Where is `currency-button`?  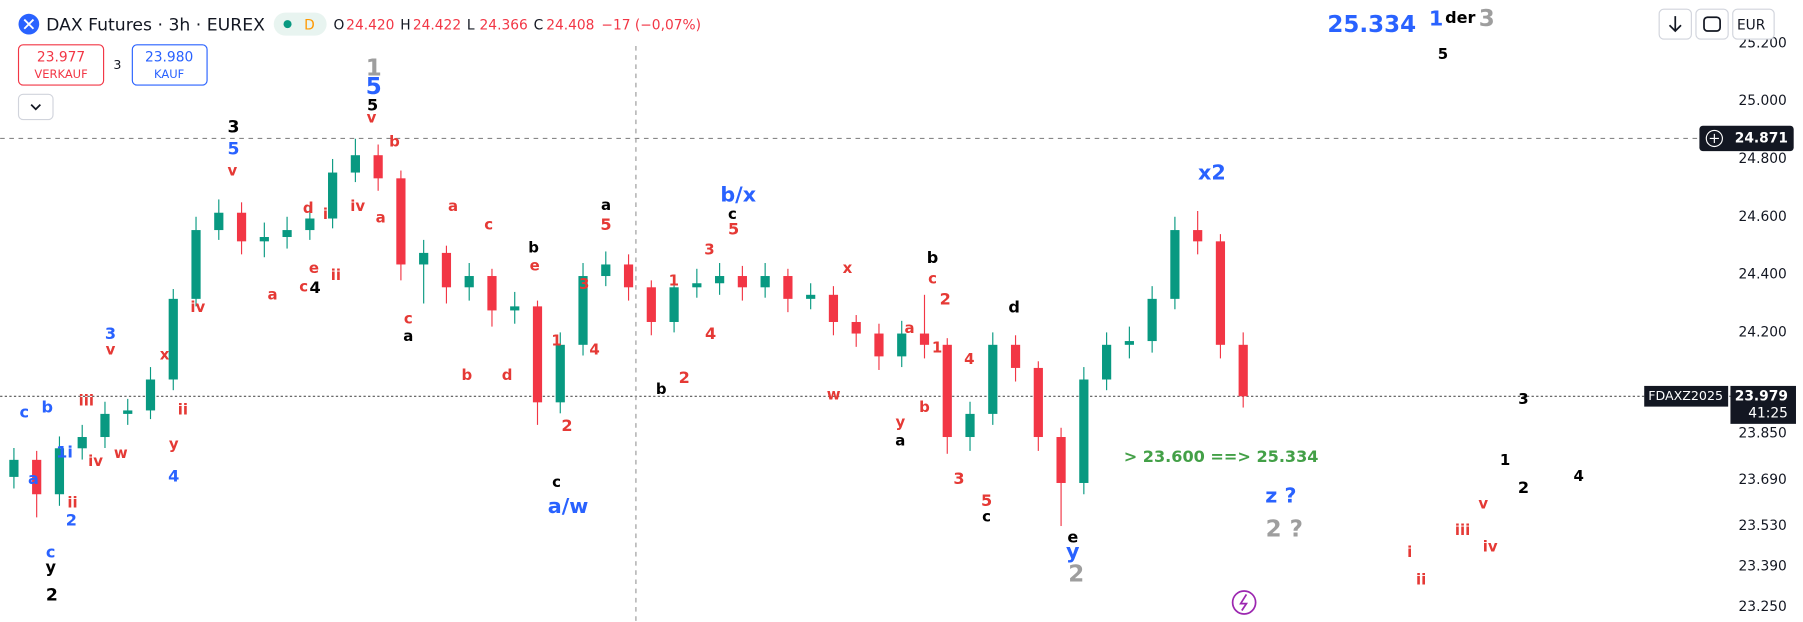 currency-button is located at coordinates (1753, 24).